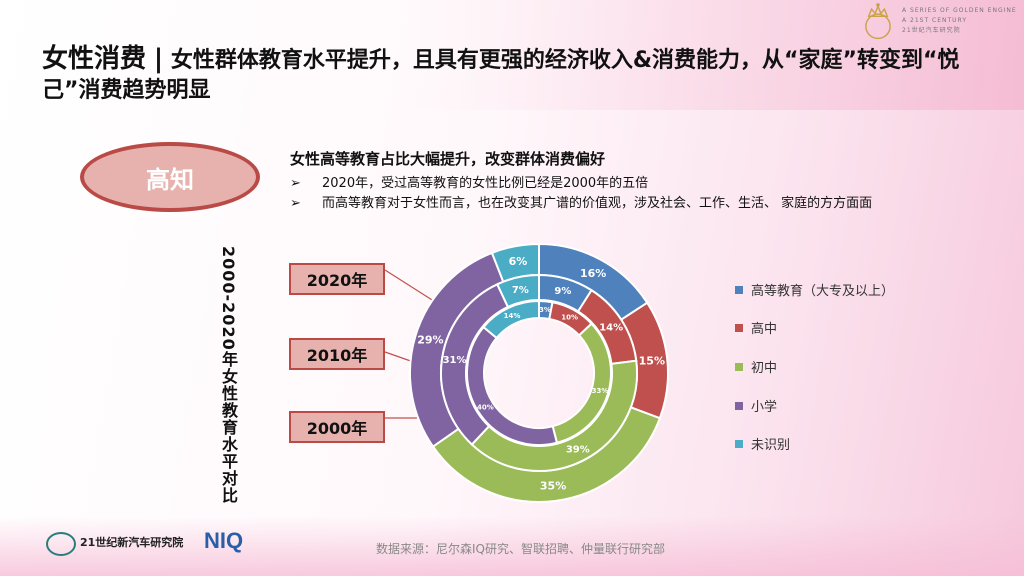 Image resolution: width=1024 pixels, height=576 pixels. What do you see at coordinates (878, 21) in the screenshot?
I see `crown-logo-icon` at bounding box center [878, 21].